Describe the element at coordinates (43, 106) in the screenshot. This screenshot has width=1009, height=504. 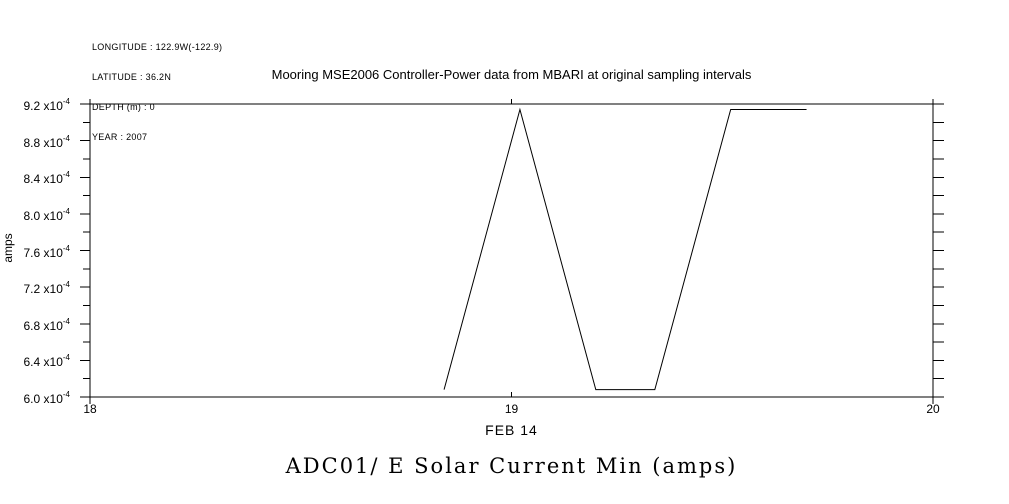
I see `y-tick-value: 9.2 x10` at that location.